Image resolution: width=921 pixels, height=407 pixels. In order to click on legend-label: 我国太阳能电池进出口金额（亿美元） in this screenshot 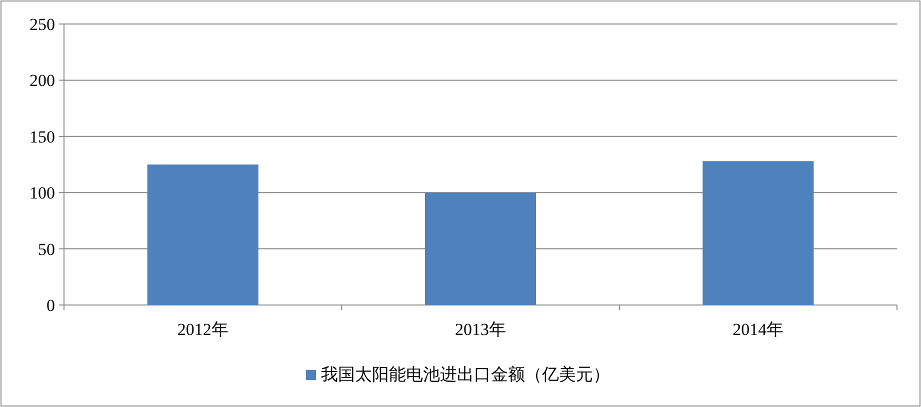, I will do `click(465, 374)`.